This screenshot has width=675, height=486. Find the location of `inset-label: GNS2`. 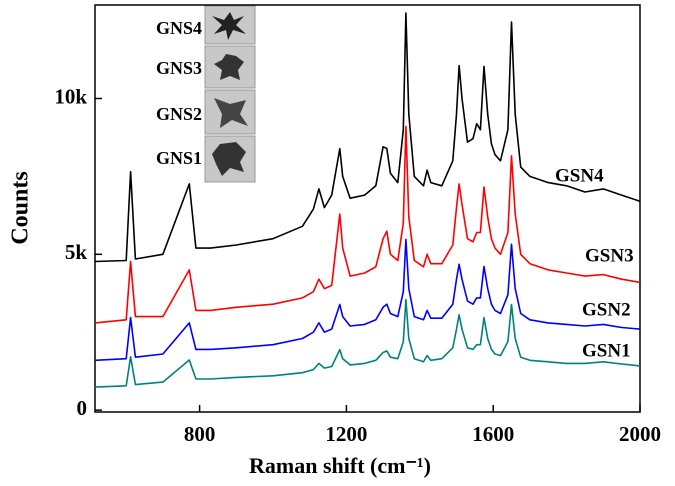

inset-label: GNS2 is located at coordinates (179, 114).